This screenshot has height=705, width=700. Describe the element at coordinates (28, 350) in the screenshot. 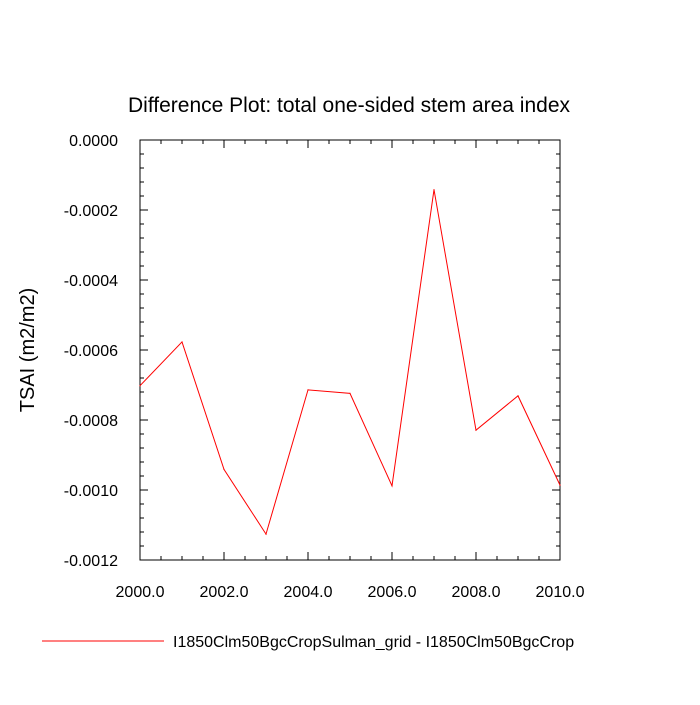

I see `y-axis-label: TSAI (m2/m2)` at that location.